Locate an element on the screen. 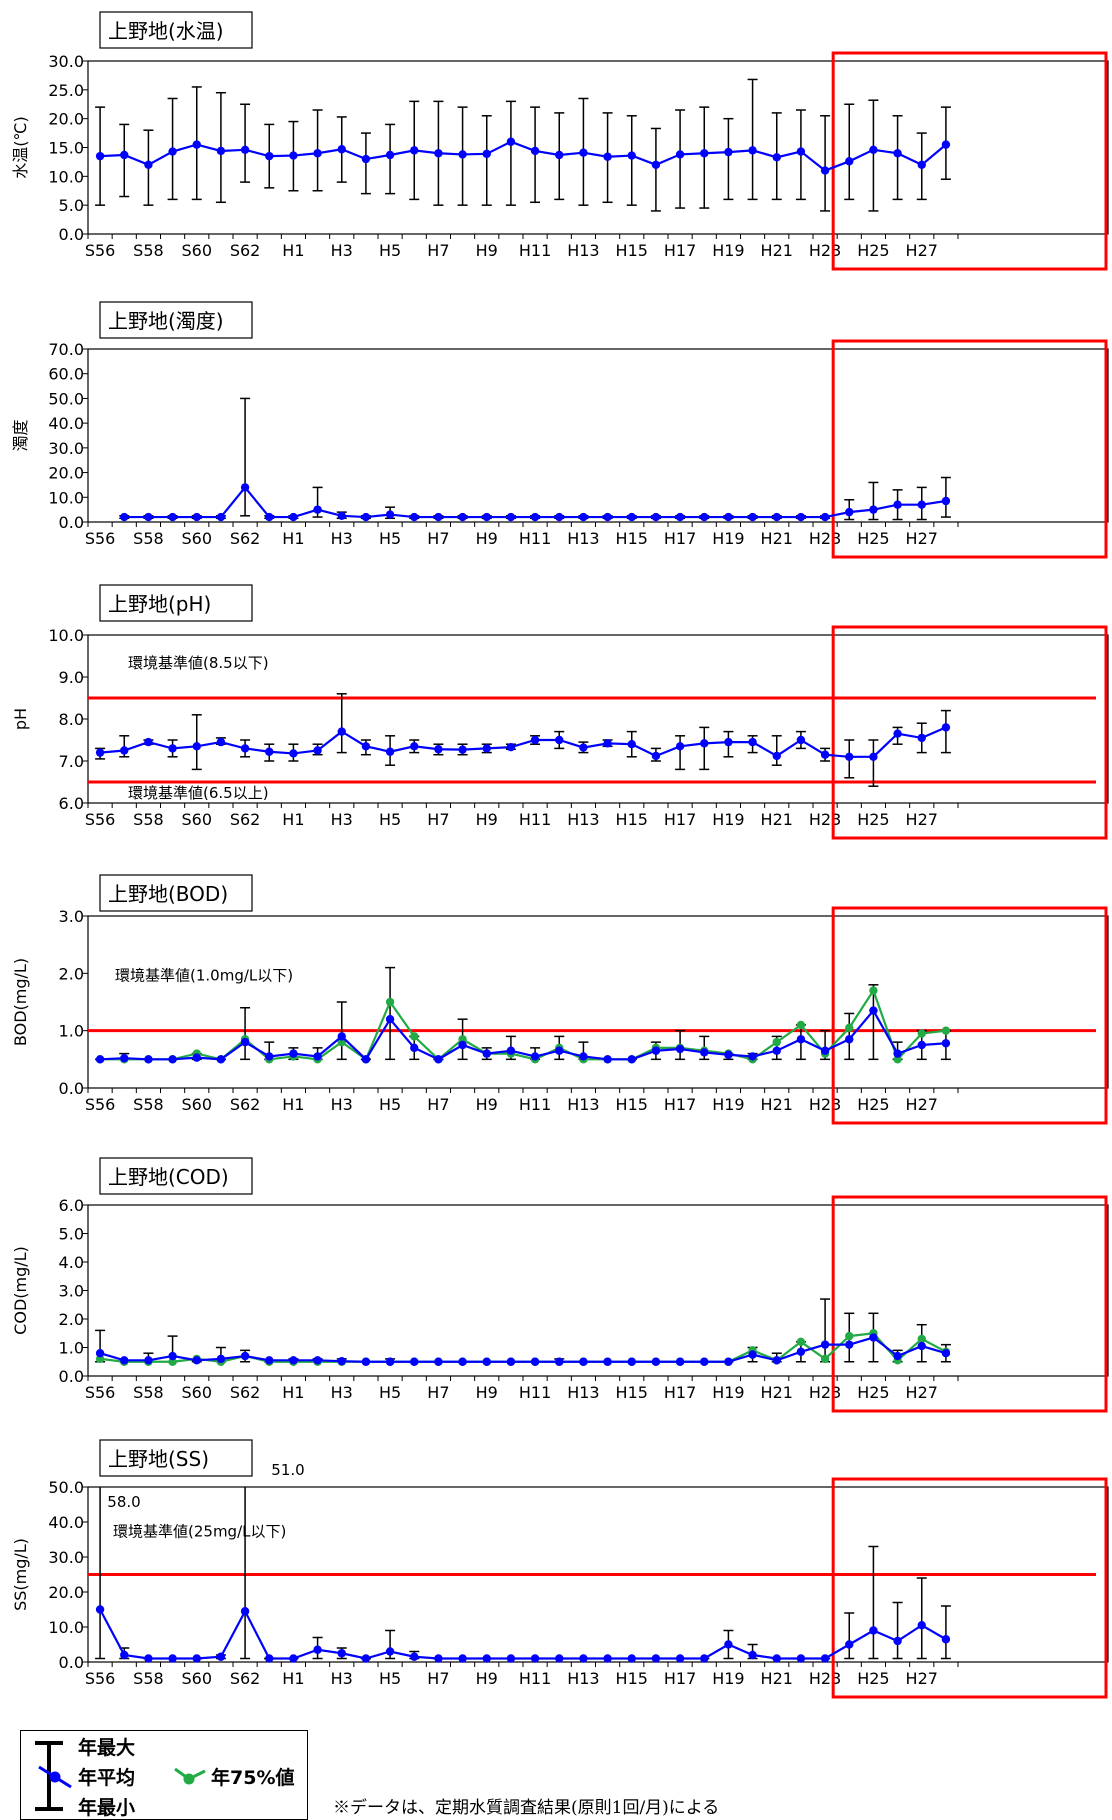  y-tick-label: 8.0 is located at coordinates (71, 719).